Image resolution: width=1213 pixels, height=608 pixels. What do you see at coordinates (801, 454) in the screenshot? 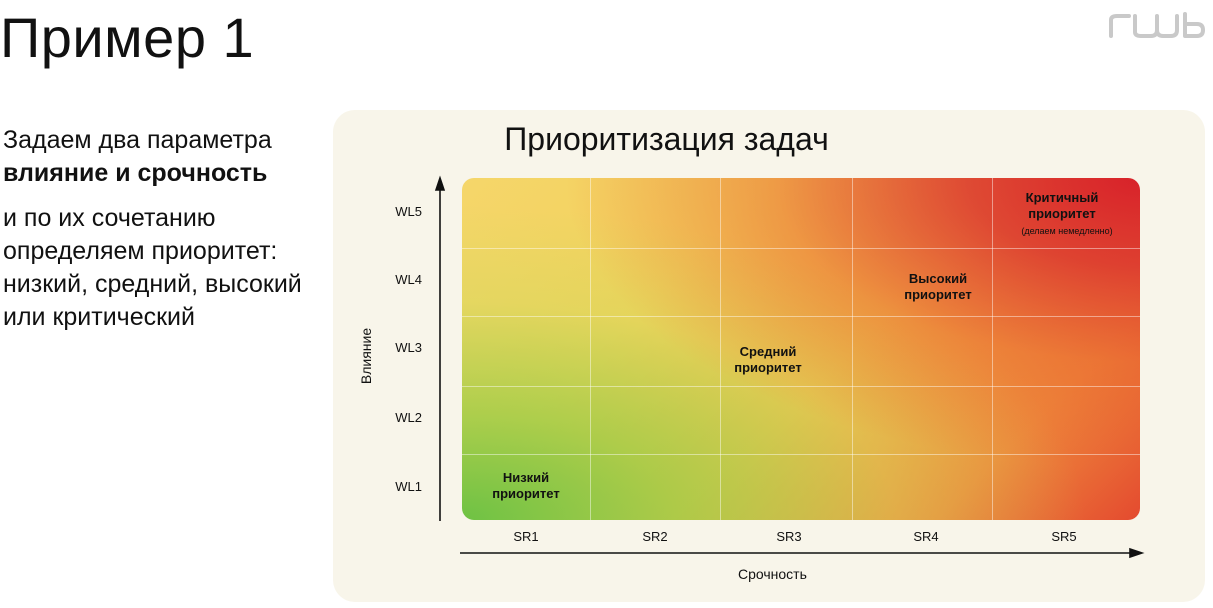
I see `grid-line-h4` at bounding box center [801, 454].